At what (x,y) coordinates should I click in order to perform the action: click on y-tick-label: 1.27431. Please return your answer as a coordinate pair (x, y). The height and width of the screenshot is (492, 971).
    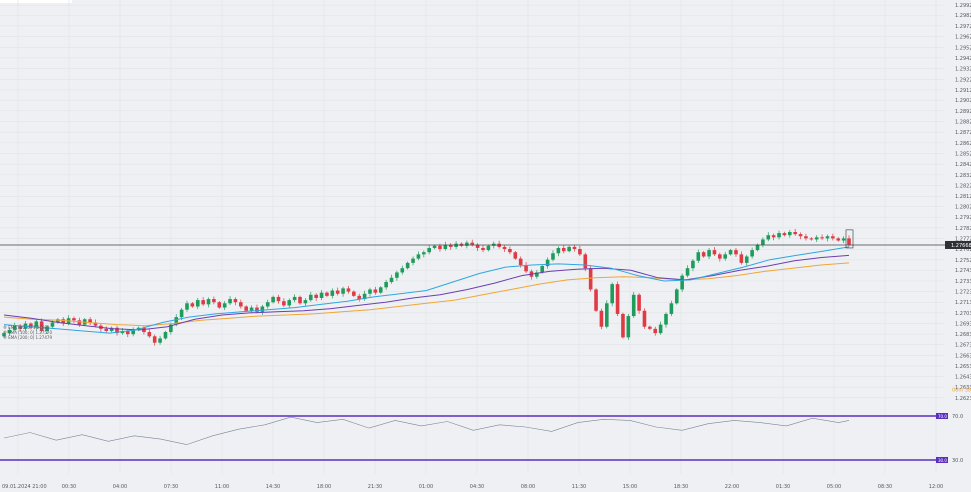
    Looking at the image, I should click on (963, 271).